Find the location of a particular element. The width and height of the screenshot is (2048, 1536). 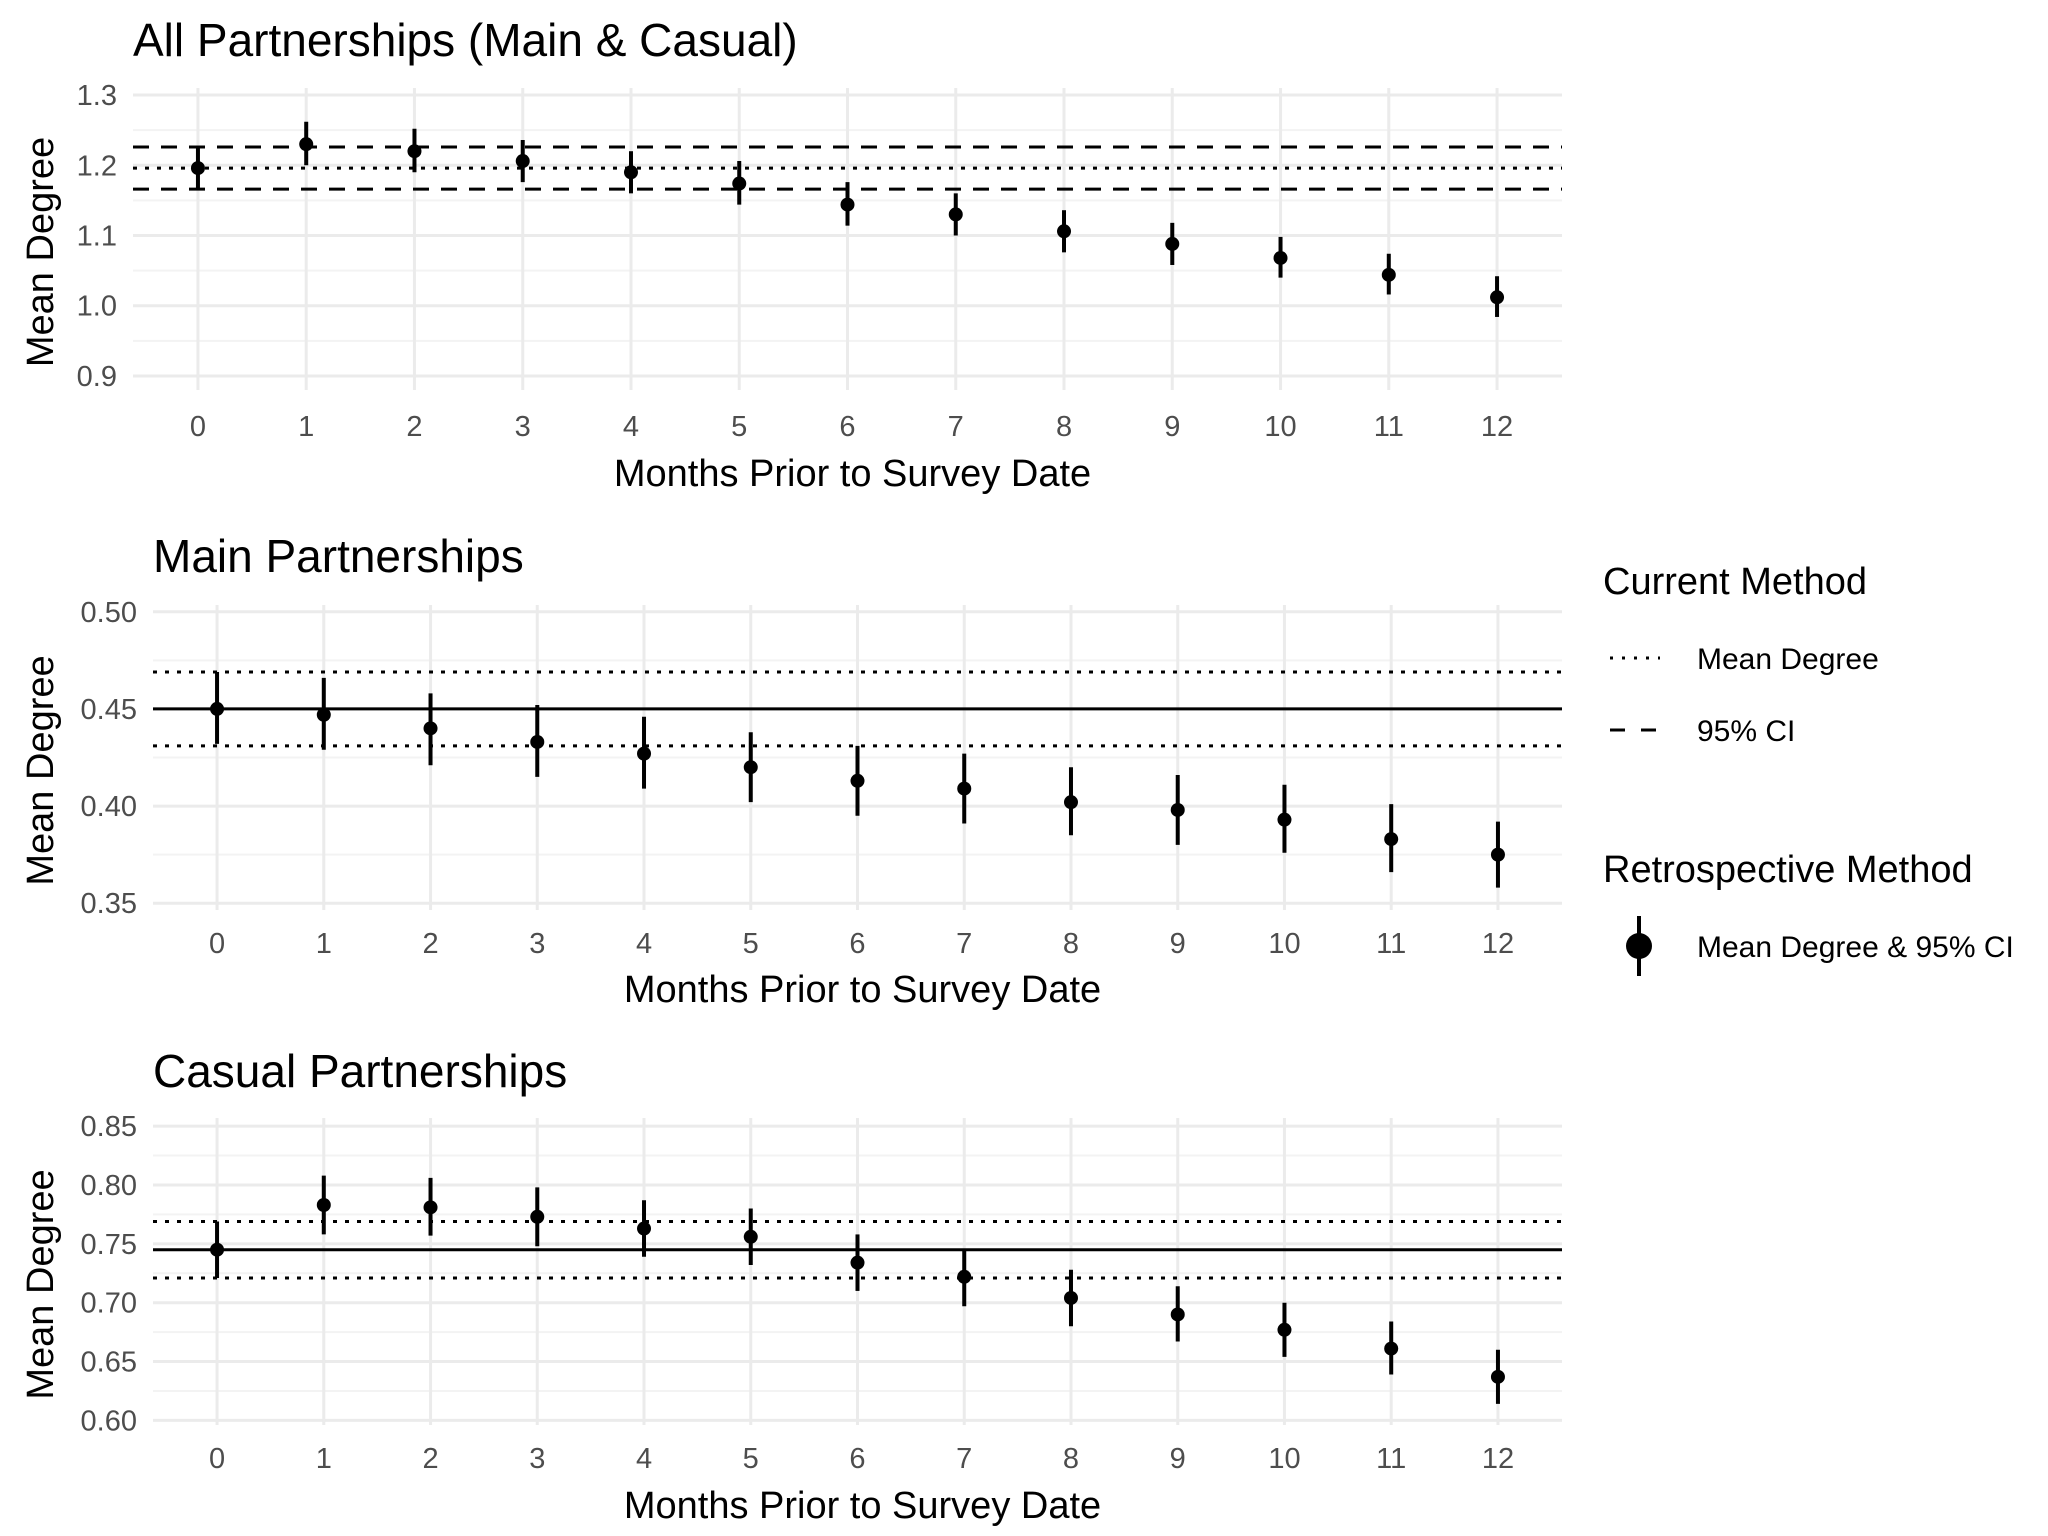

y-tick-label: 0.85 is located at coordinates (109, 1127).